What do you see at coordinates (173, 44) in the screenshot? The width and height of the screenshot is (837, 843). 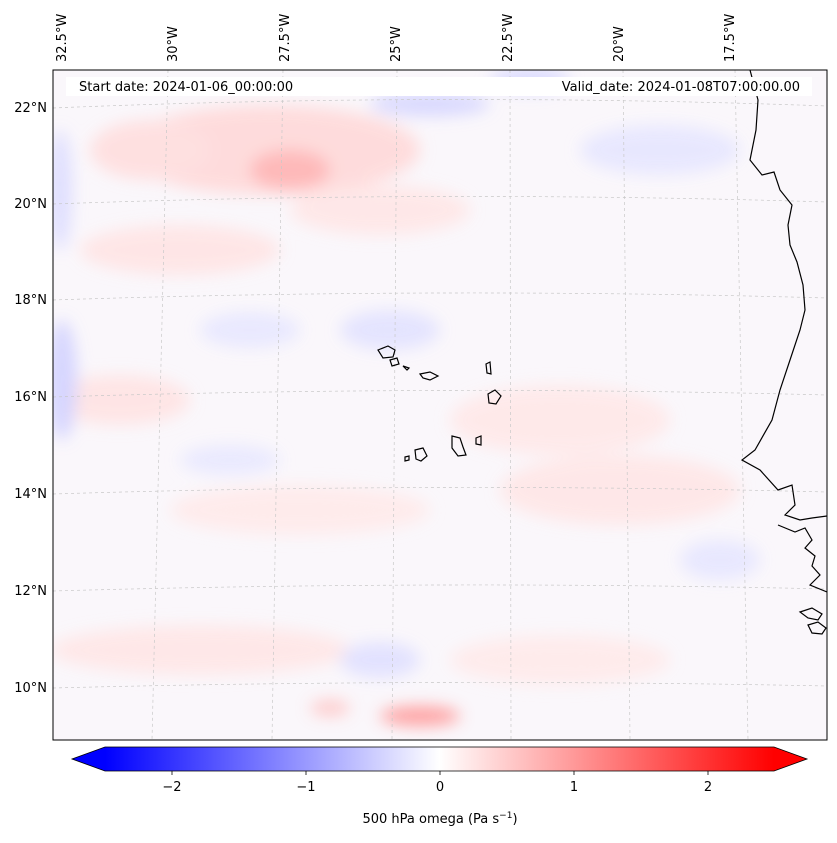 I see `lon-label: 30°W` at bounding box center [173, 44].